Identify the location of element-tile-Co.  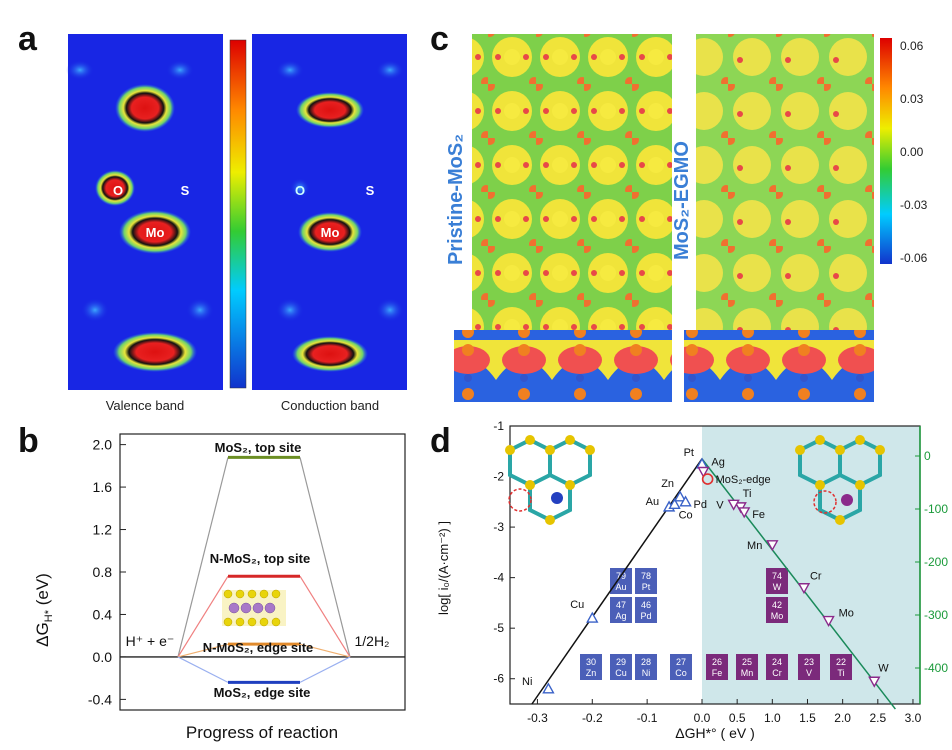
(681, 667).